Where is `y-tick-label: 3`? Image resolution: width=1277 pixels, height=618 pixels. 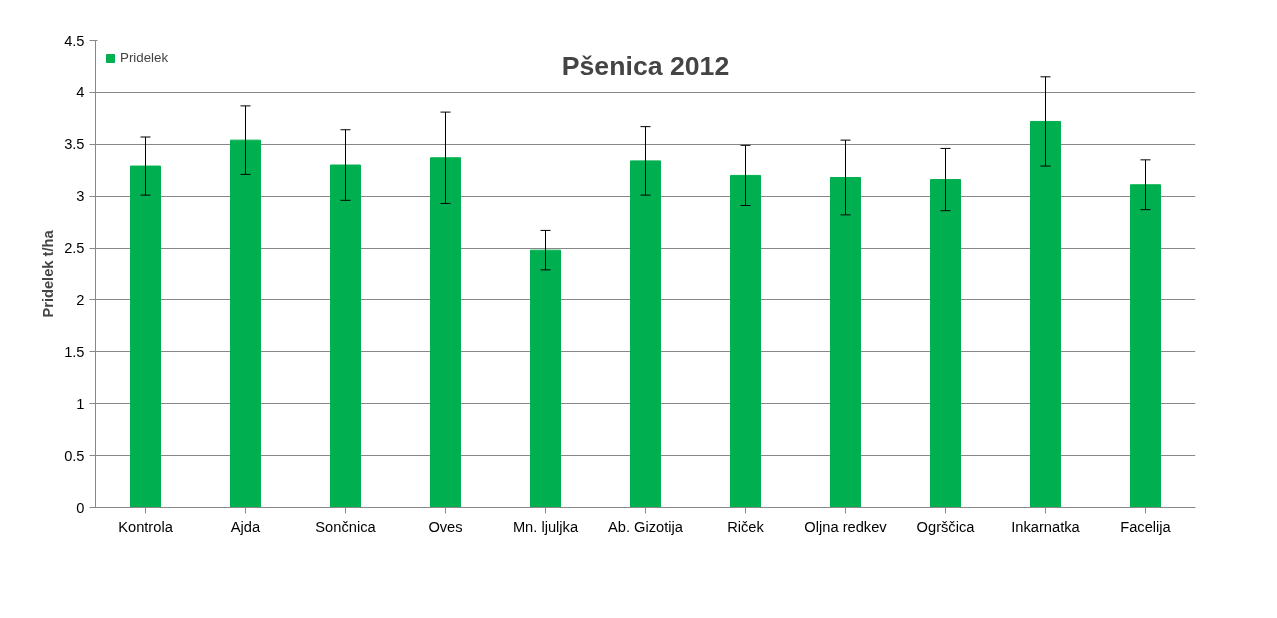
y-tick-label: 3 is located at coordinates (80, 196).